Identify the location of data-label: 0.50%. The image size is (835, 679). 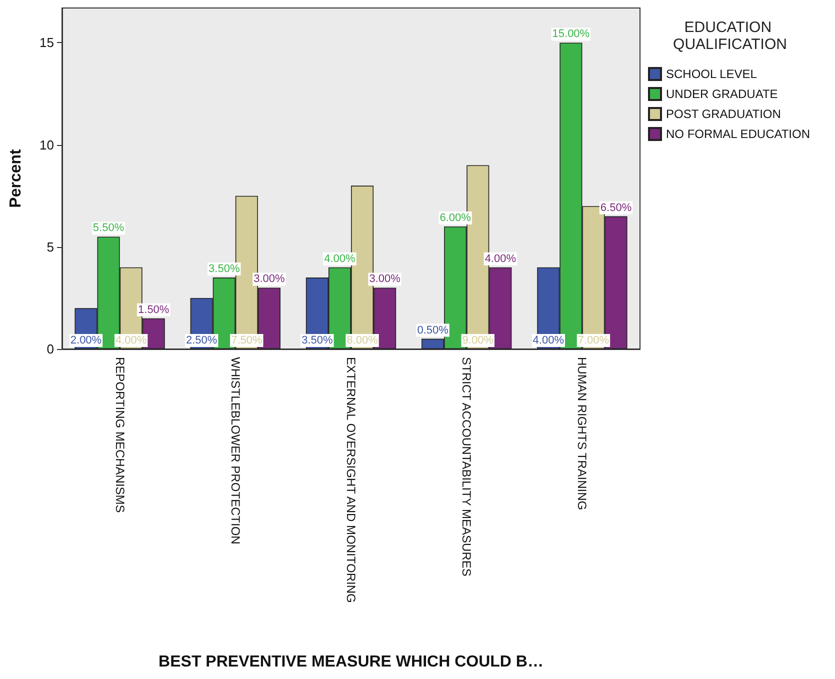
(433, 330).